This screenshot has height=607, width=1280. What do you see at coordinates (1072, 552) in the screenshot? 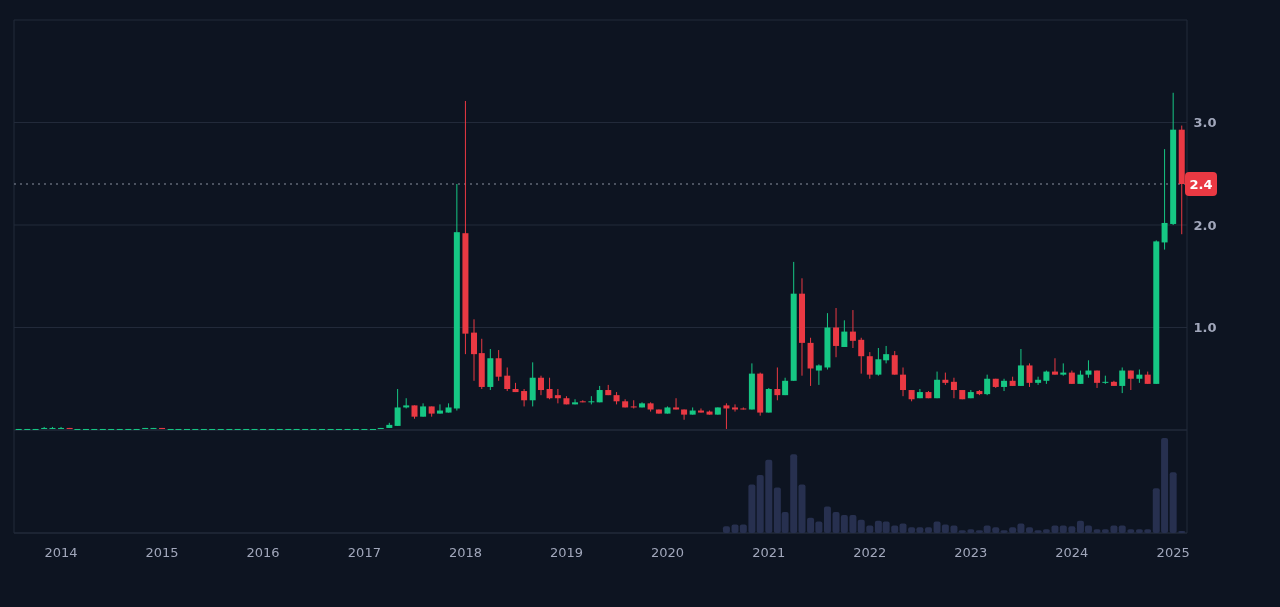
I see `x-tick-label: 2024` at bounding box center [1072, 552].